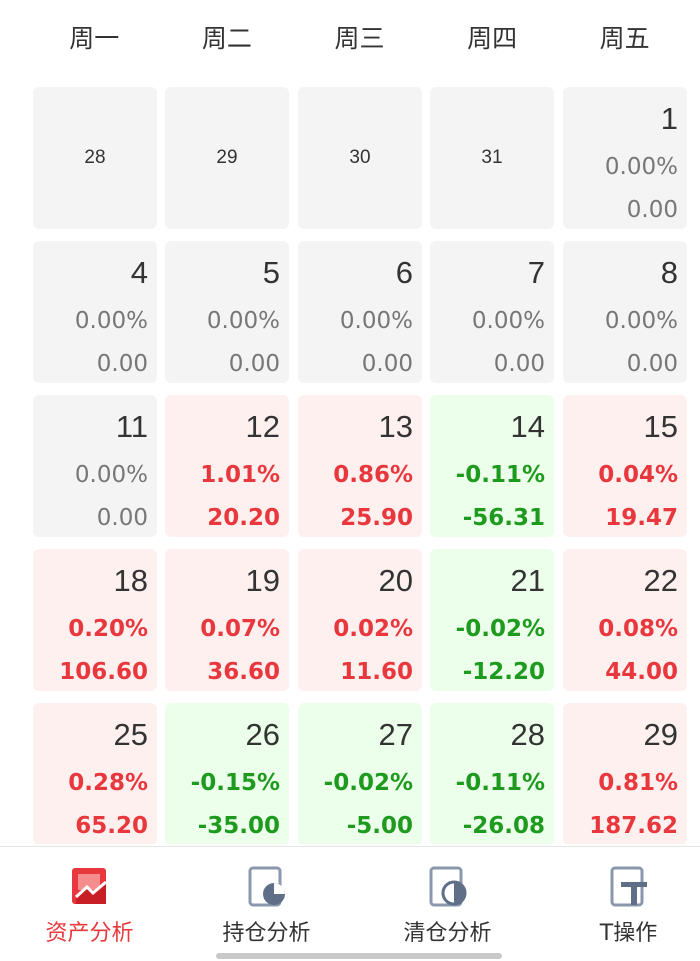 This screenshot has height=961, width=700. Describe the element at coordinates (89, 886) in the screenshot. I see `asset-analysis-icon` at that location.